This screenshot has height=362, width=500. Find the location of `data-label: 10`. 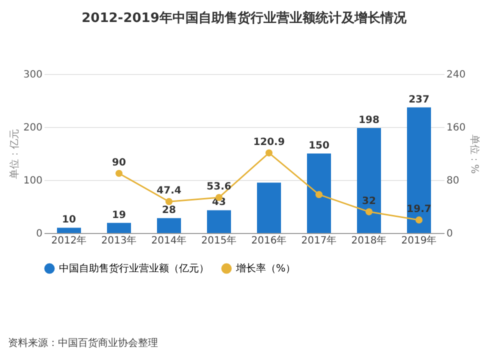

data-label: 10 is located at coordinates (69, 220).